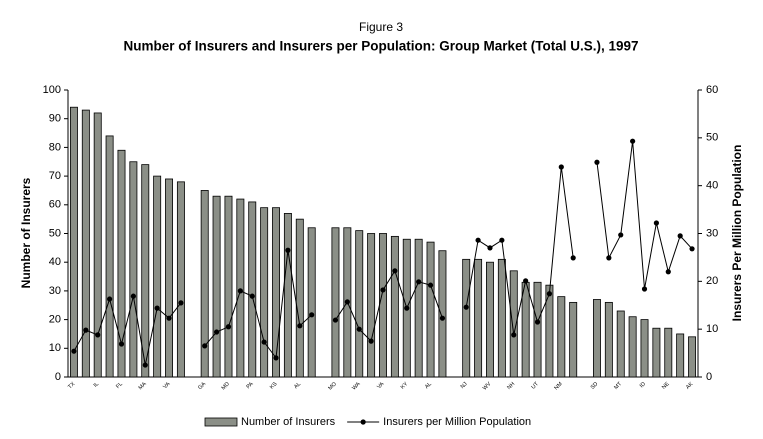 The width and height of the screenshot is (763, 439). Describe the element at coordinates (119, 385) in the screenshot. I see `x-tick-label: FL` at that location.